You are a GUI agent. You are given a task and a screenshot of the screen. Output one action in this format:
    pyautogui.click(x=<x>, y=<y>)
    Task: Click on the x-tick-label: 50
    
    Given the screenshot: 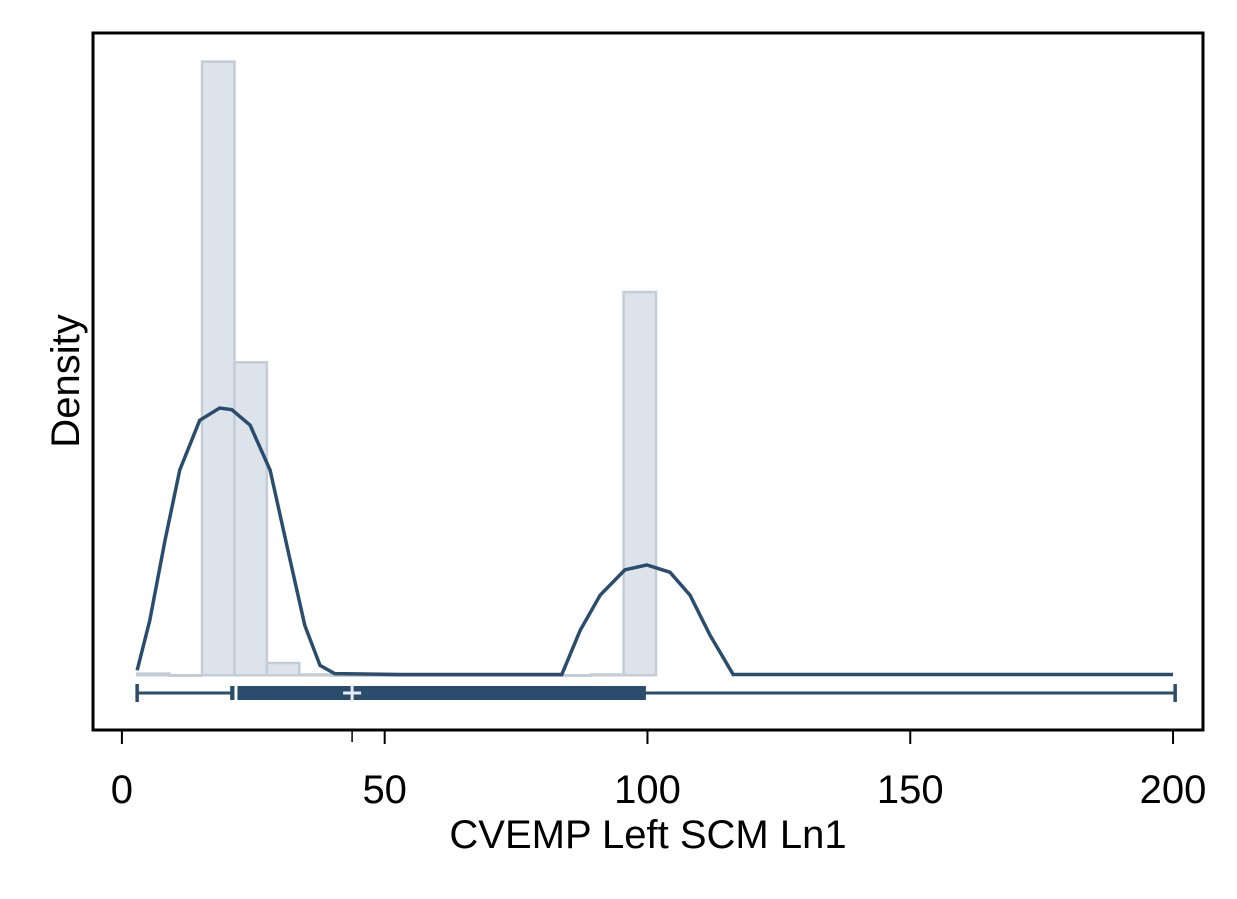 What is the action you would take?
    pyautogui.click(x=384, y=790)
    